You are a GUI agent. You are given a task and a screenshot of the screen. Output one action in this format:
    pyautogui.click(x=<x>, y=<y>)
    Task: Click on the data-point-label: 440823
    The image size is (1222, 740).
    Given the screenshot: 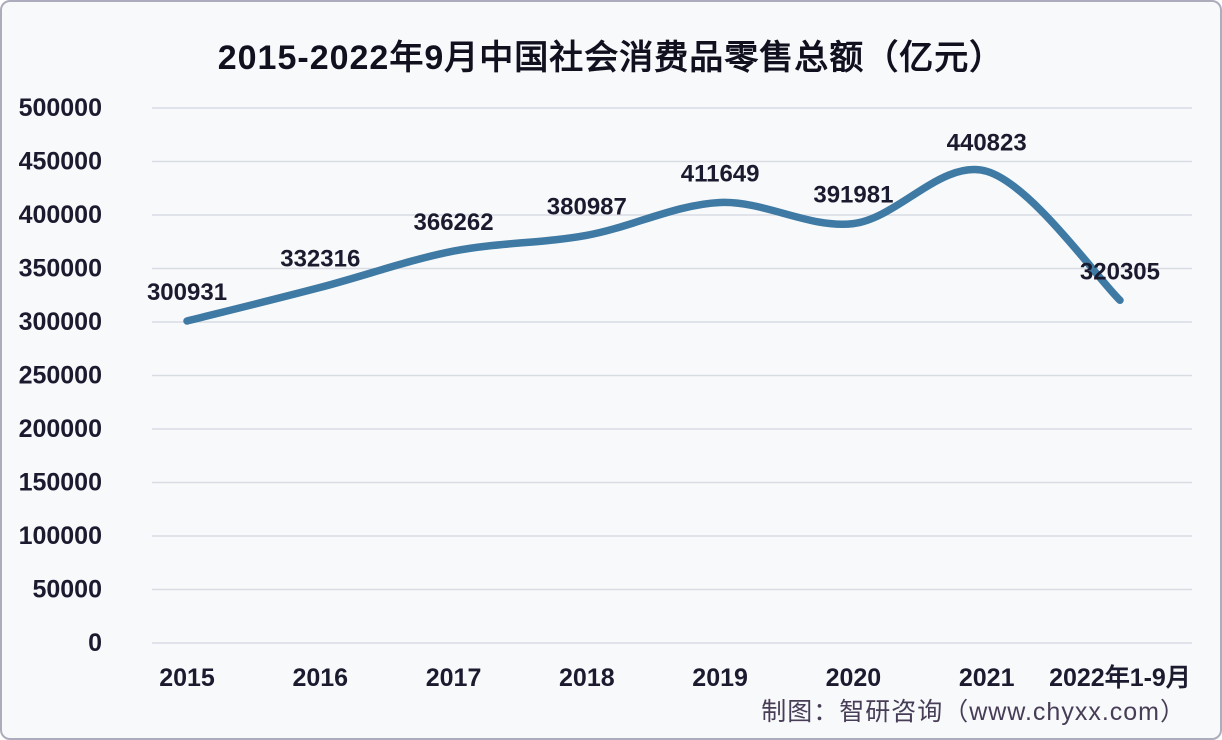 What is the action you would take?
    pyautogui.click(x=987, y=142)
    